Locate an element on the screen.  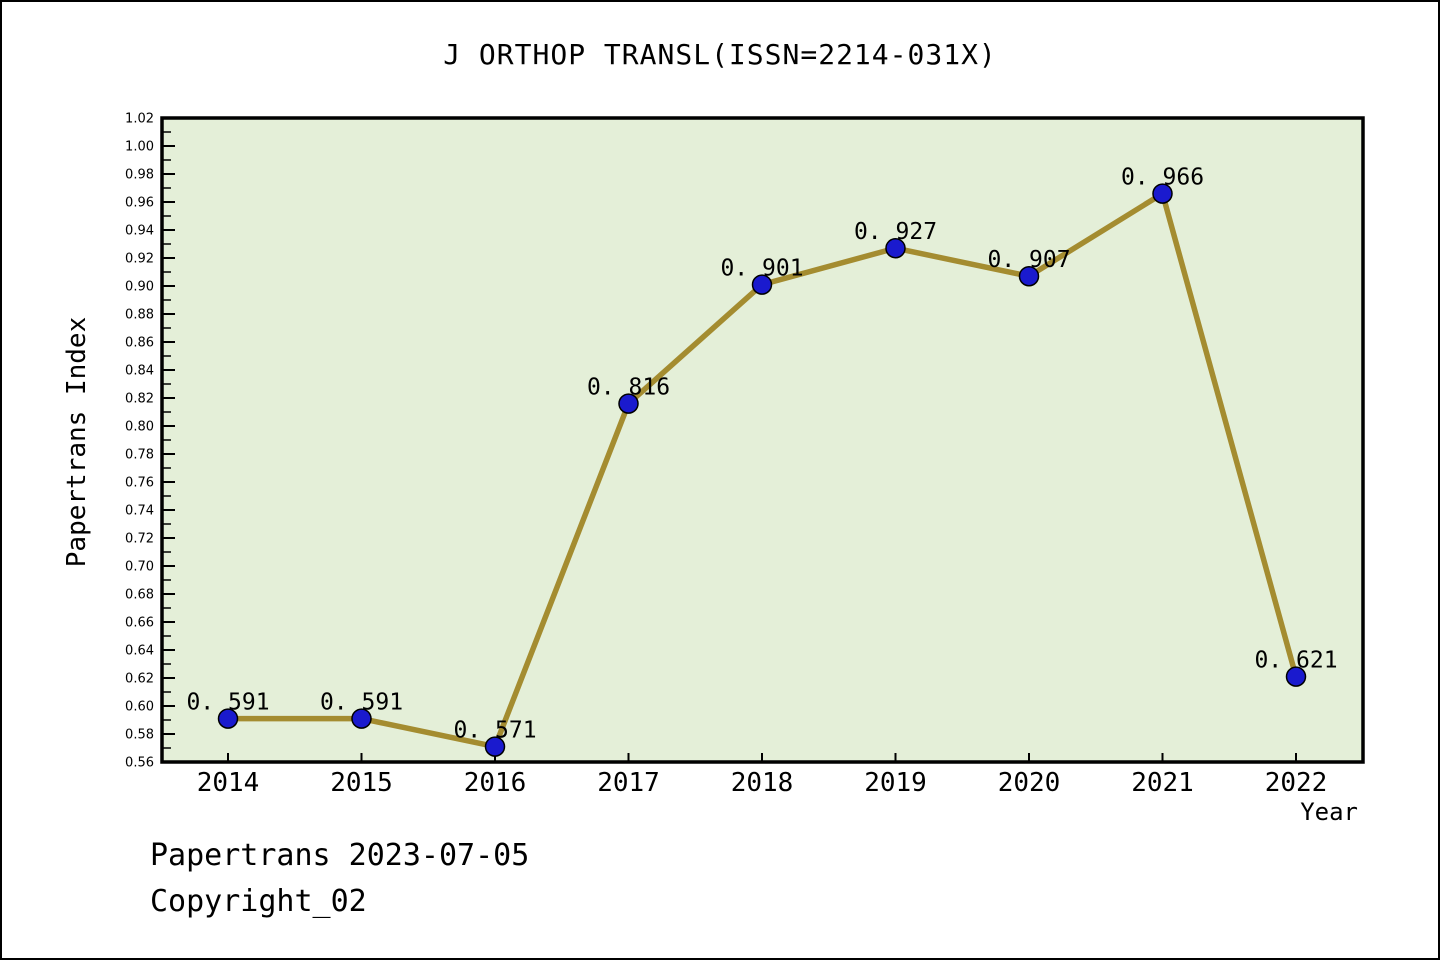
y-tick-label: 0.64 is located at coordinates (139, 651).